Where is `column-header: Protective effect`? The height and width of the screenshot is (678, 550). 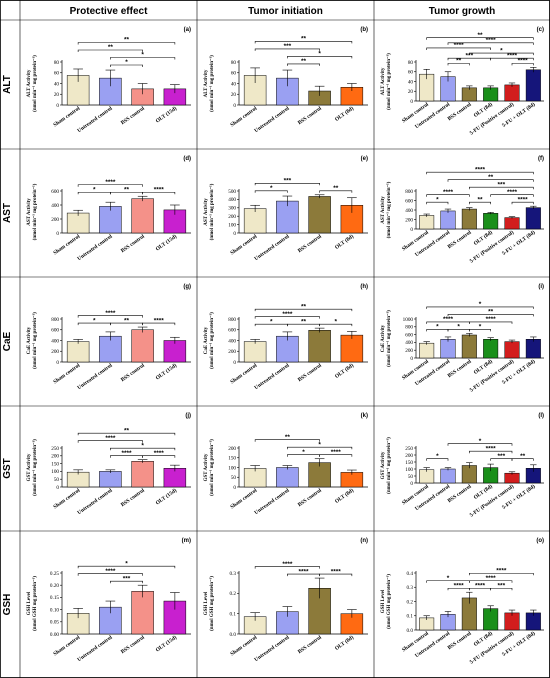 column-header: Protective effect is located at coordinates (109, 11).